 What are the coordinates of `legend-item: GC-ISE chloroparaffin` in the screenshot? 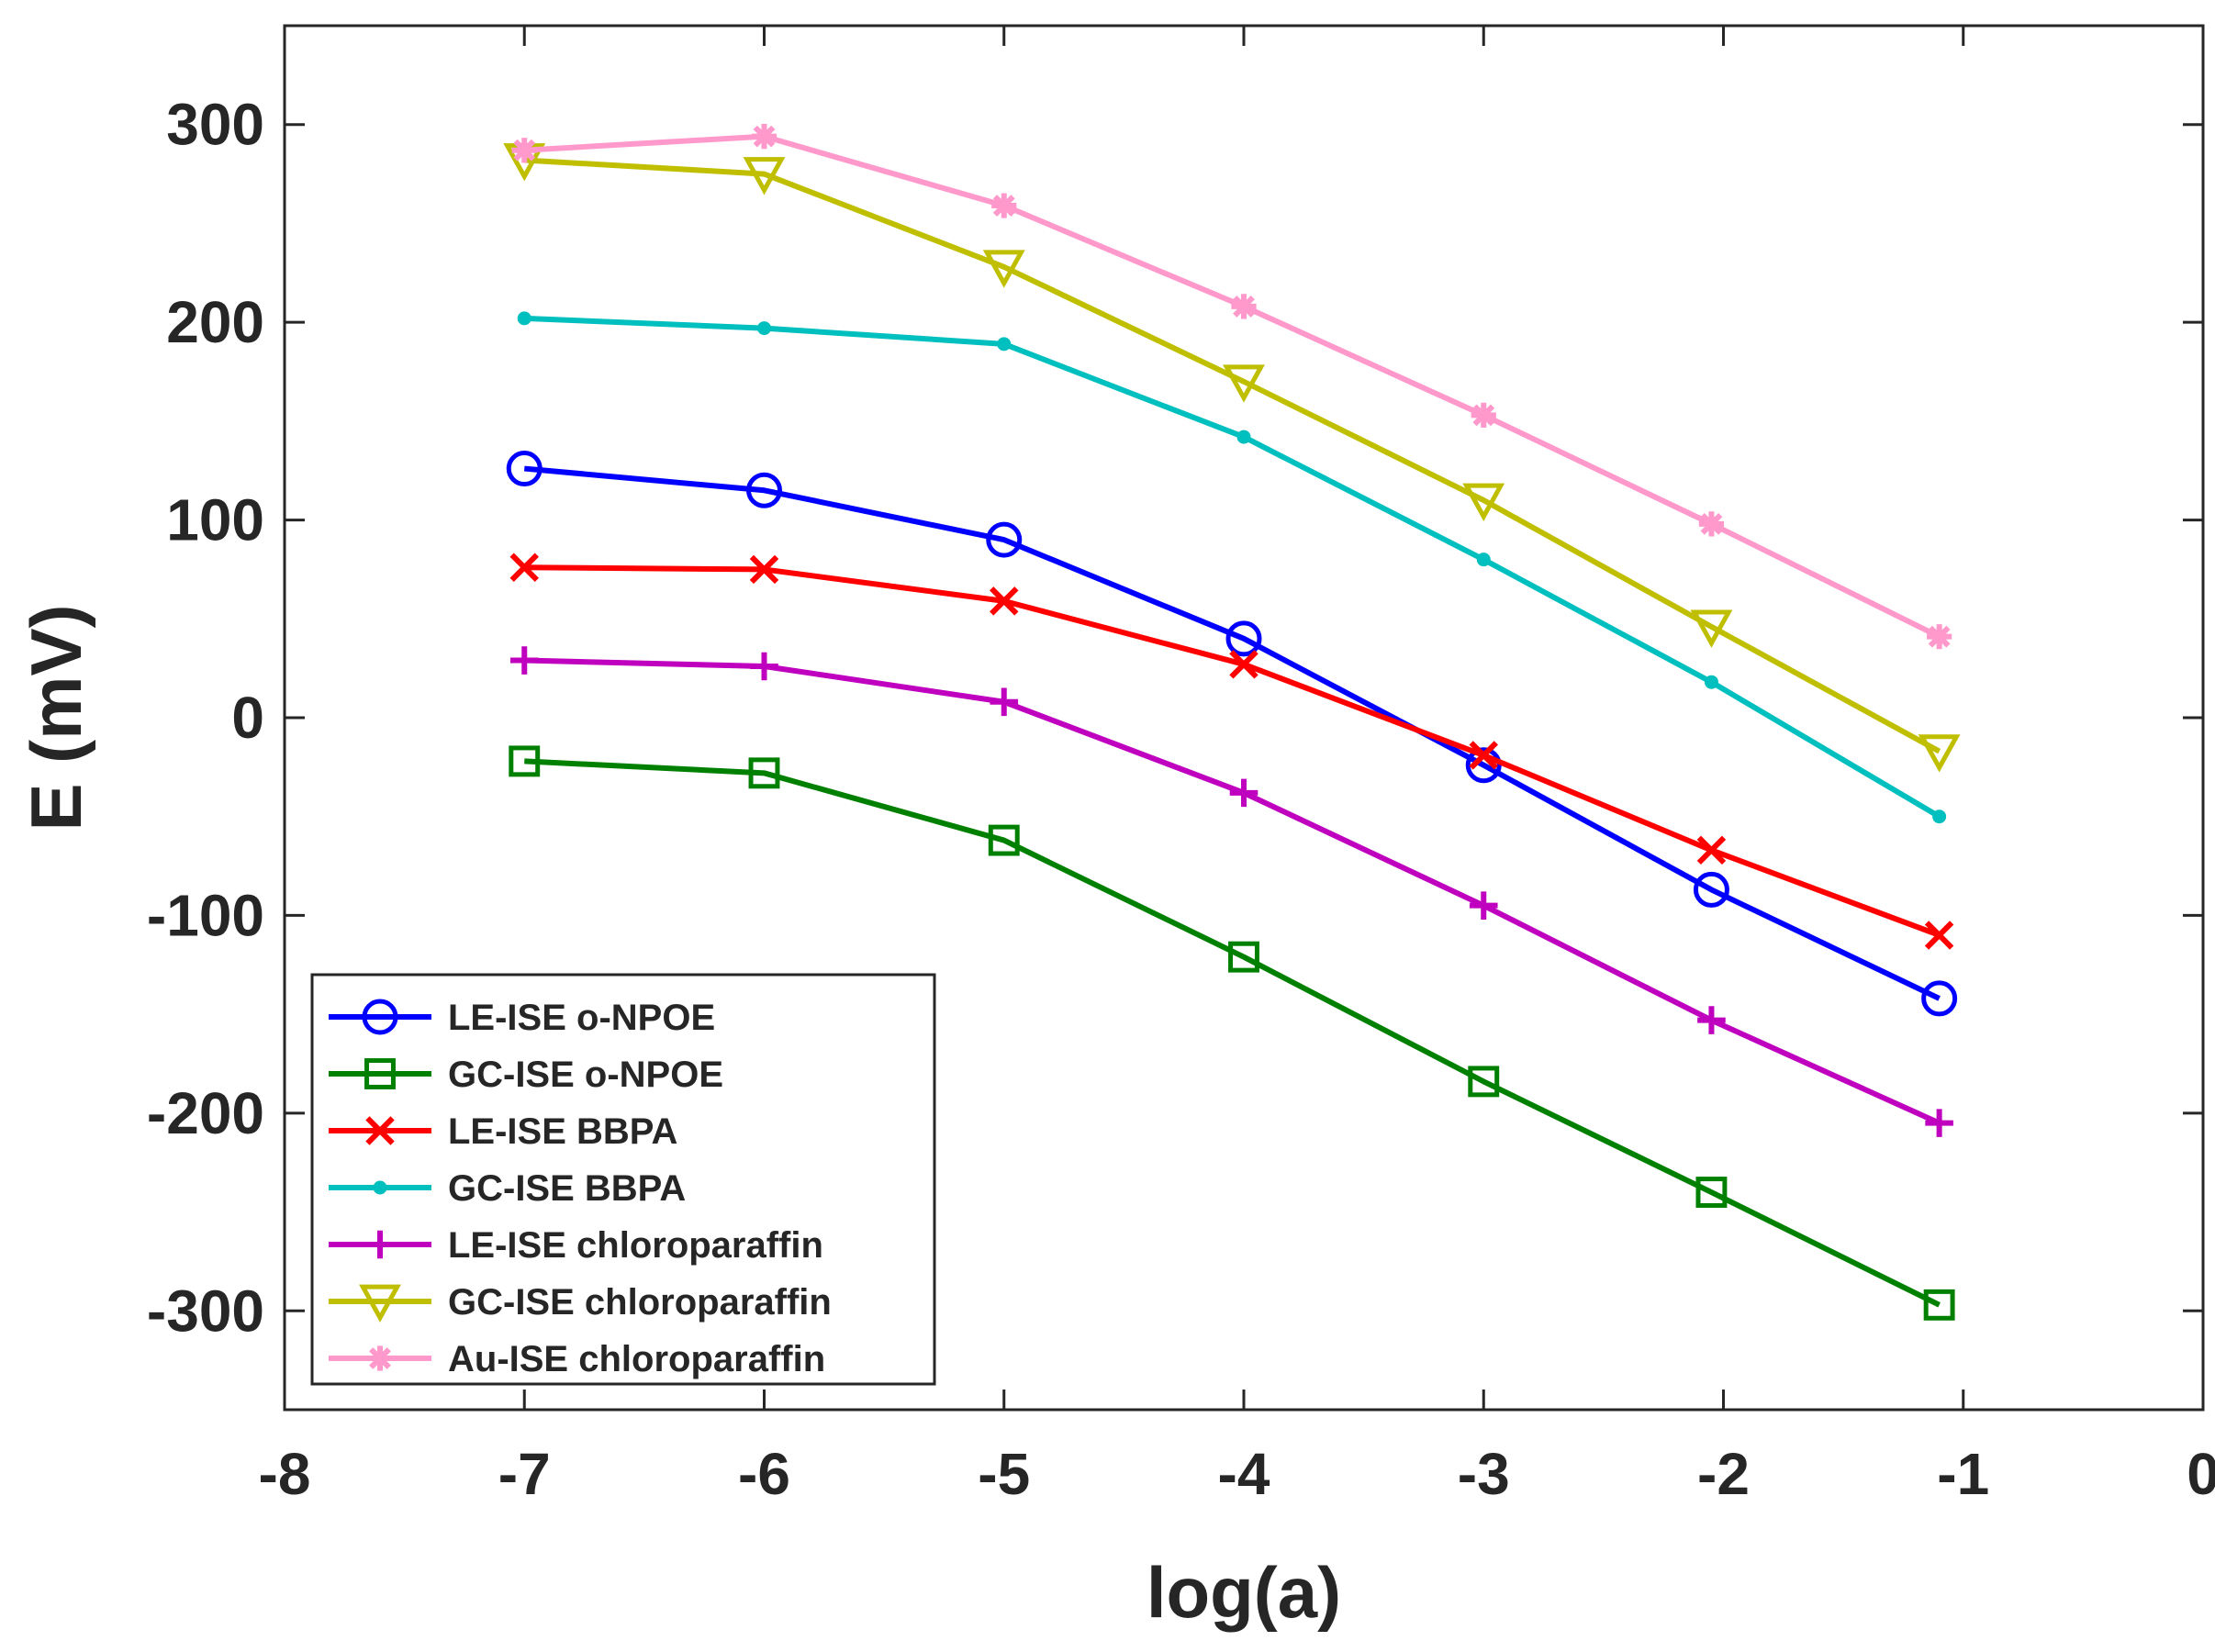 It's located at (580, 1302).